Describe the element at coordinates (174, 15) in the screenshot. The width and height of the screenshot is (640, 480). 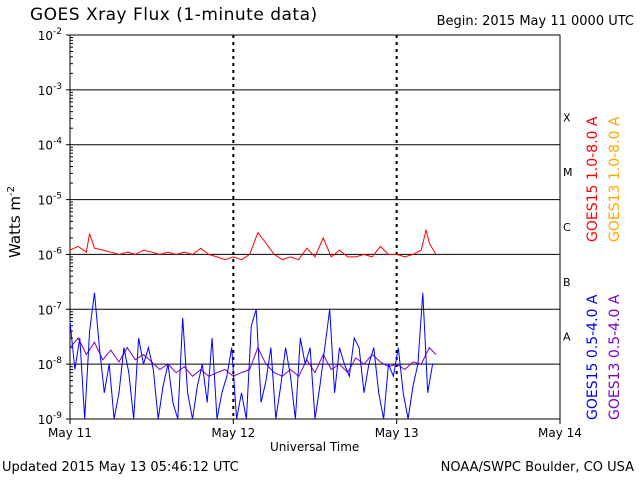
I see `chart-title: GOES Xray Flux (1-minute data)` at that location.